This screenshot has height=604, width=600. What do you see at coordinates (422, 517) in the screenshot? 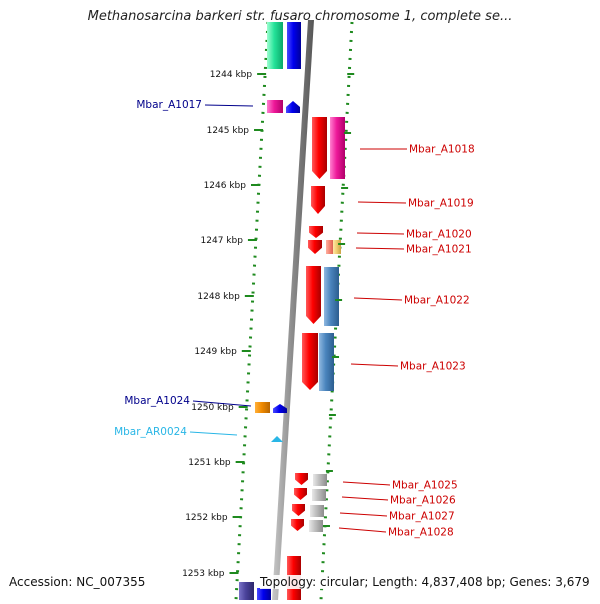
I see `gene-label-right: Mbar_A1027` at bounding box center [422, 517].